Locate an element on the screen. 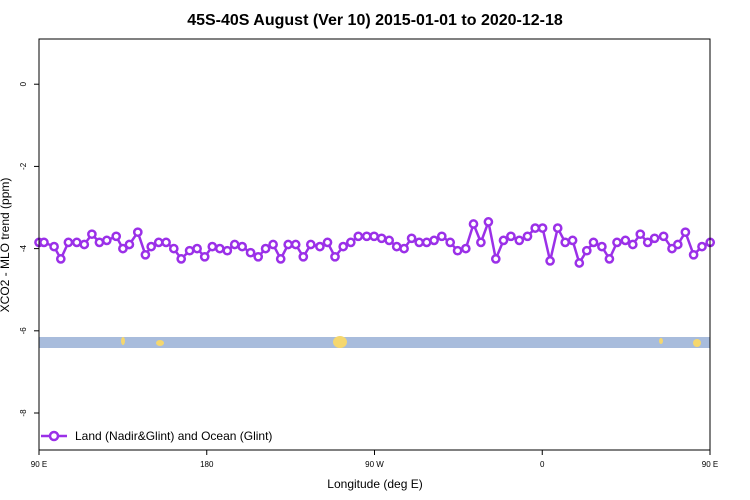 This screenshot has width=750, height=500. surface-type-strip is located at coordinates (374, 342).